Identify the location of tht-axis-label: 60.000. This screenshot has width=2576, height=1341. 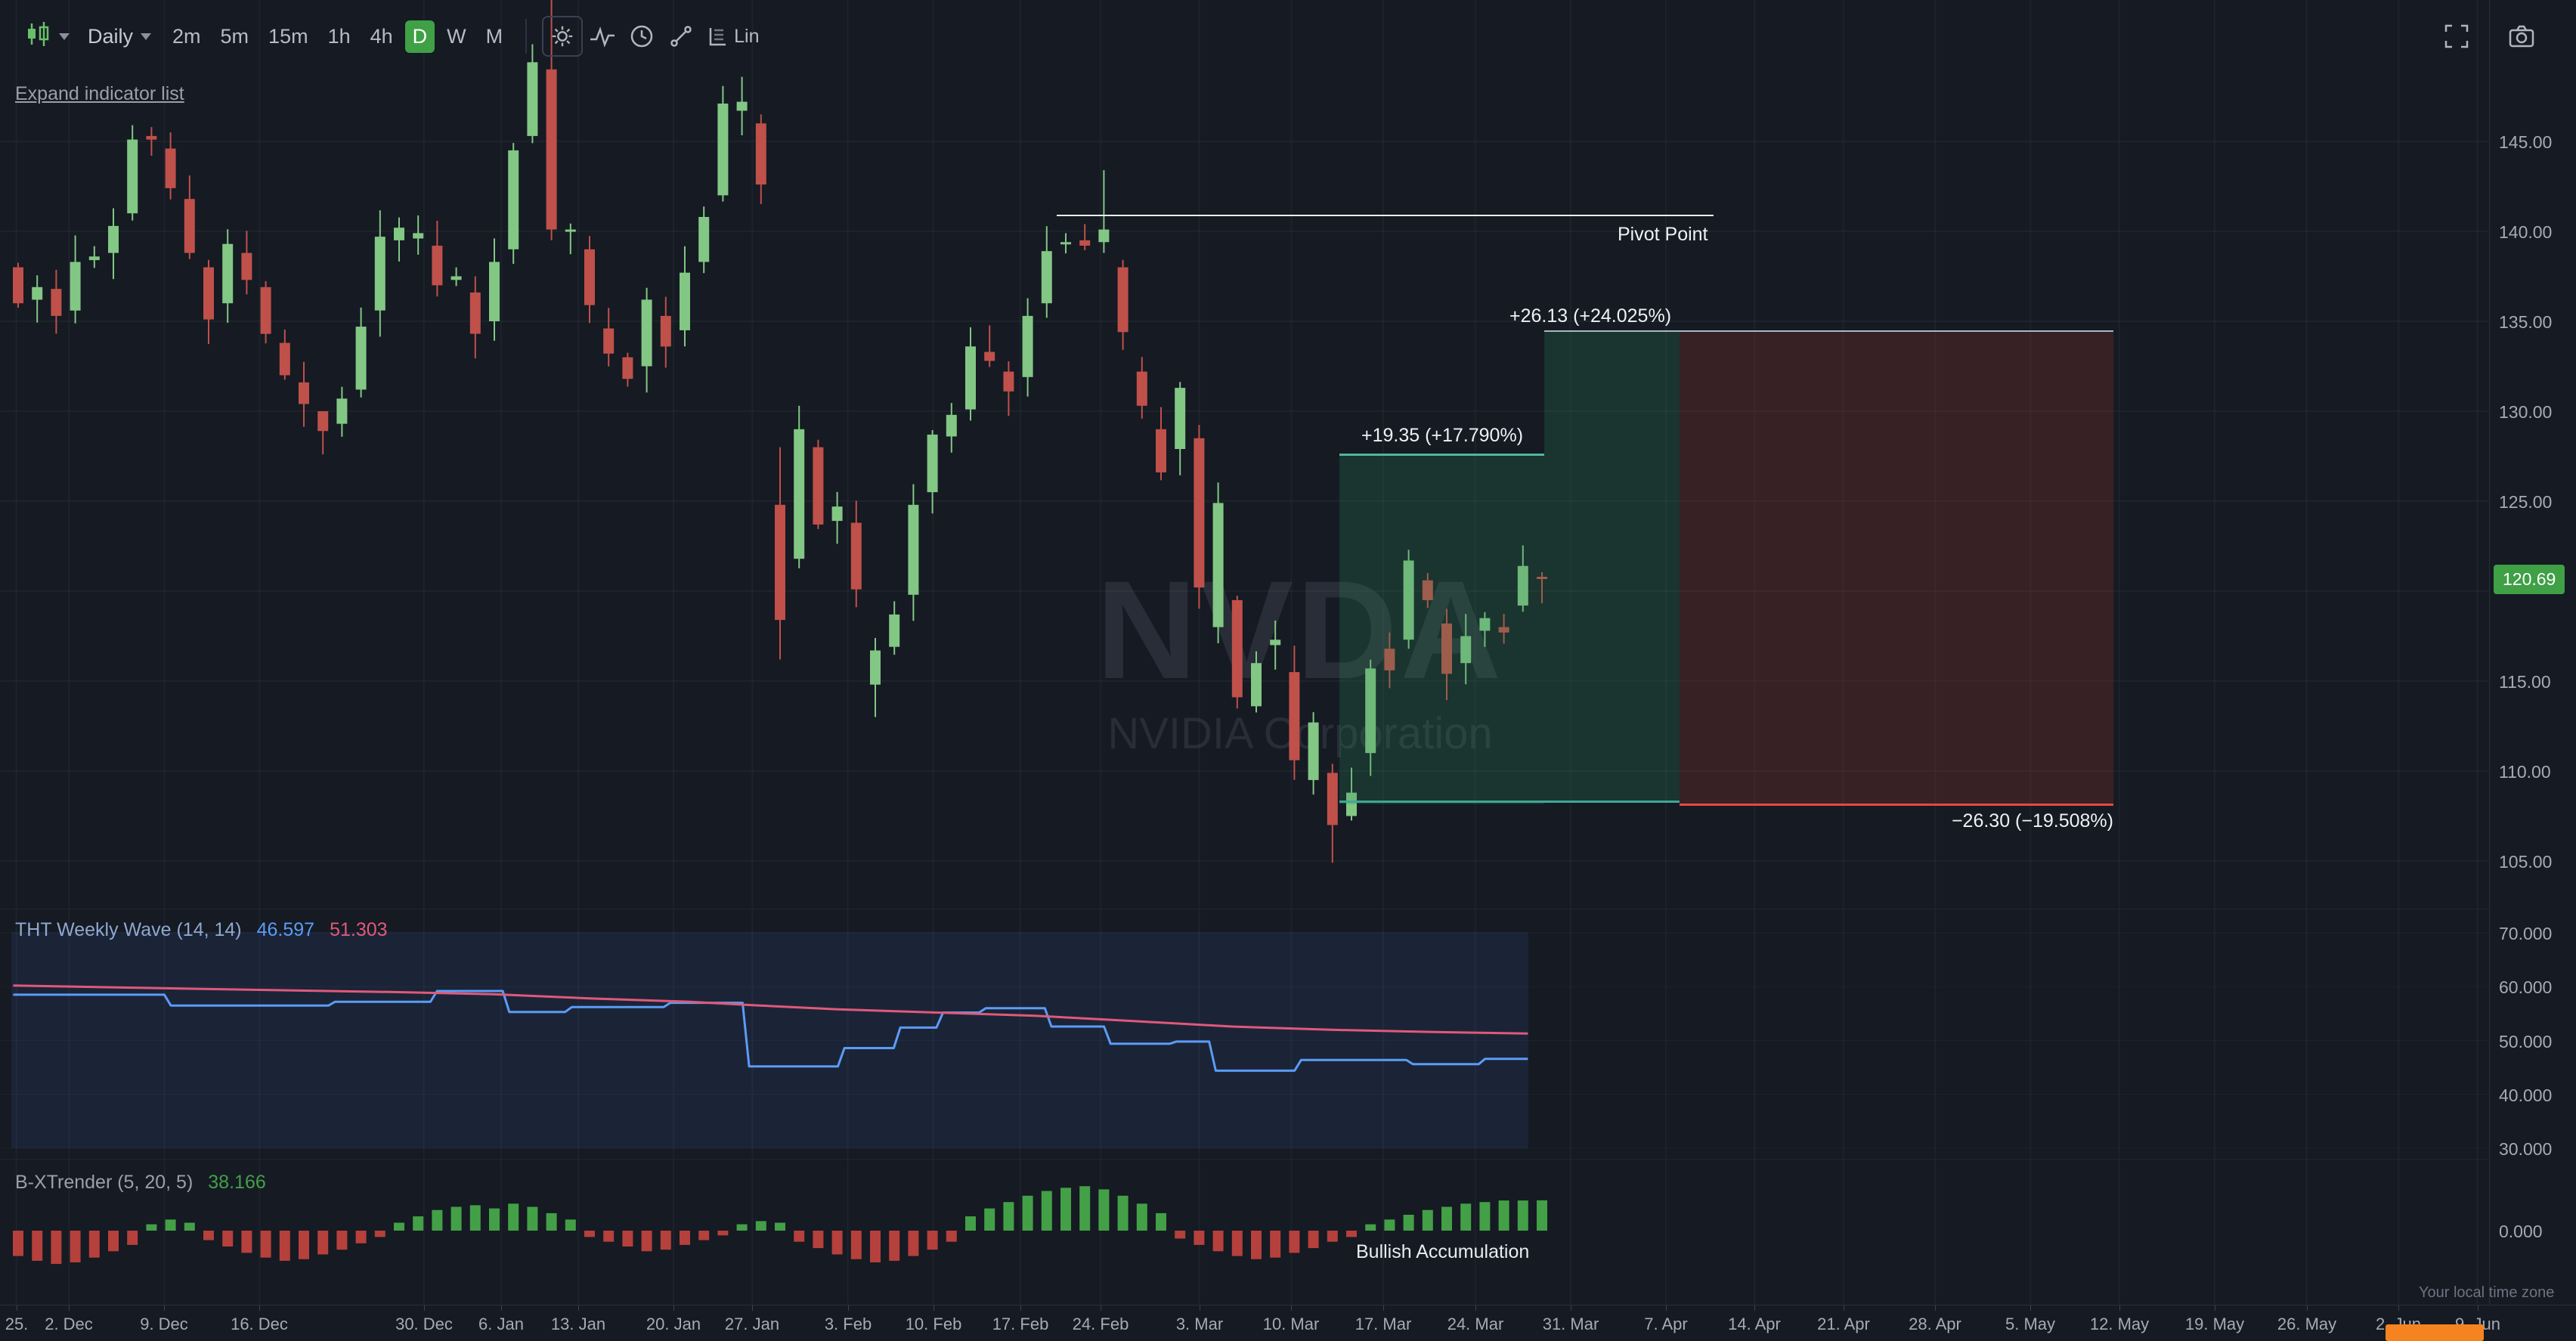
(2526, 988).